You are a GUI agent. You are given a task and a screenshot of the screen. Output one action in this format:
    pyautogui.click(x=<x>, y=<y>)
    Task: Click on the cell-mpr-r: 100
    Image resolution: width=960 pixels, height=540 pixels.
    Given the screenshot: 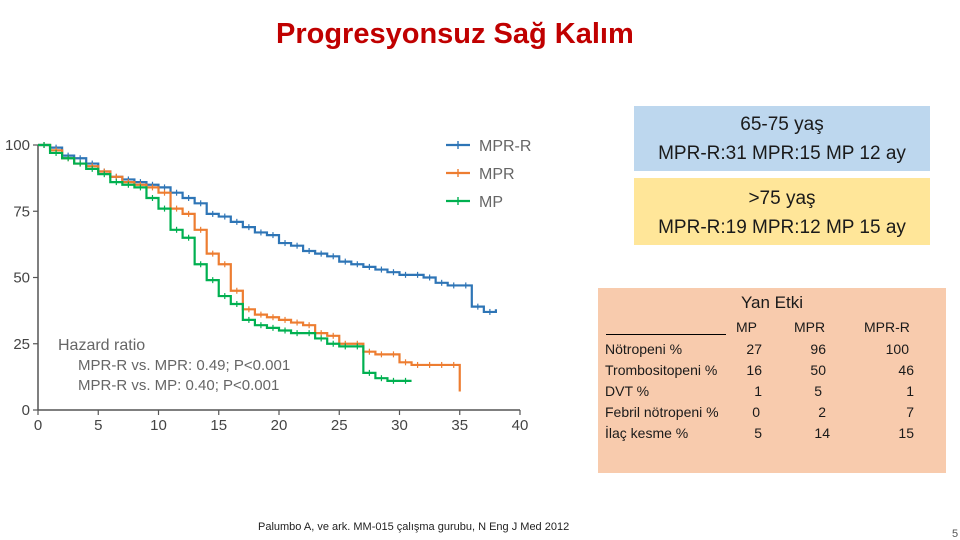 What is the action you would take?
    pyautogui.click(x=897, y=349)
    